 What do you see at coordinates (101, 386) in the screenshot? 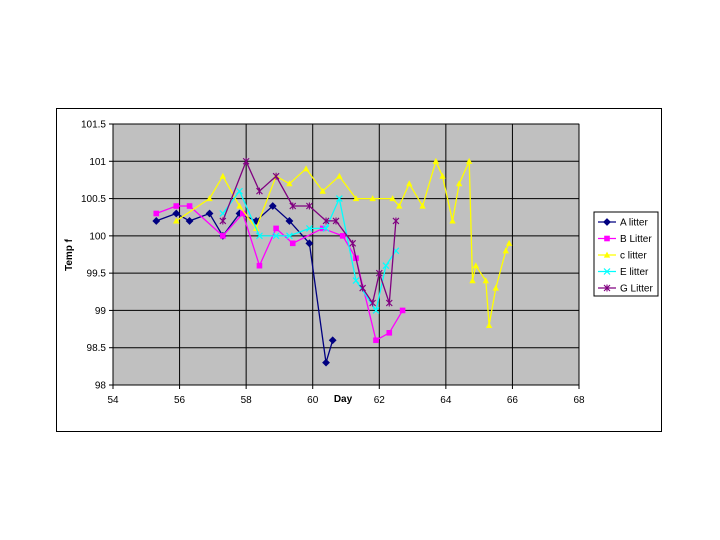
I see `y-tick-label: 98` at bounding box center [101, 386].